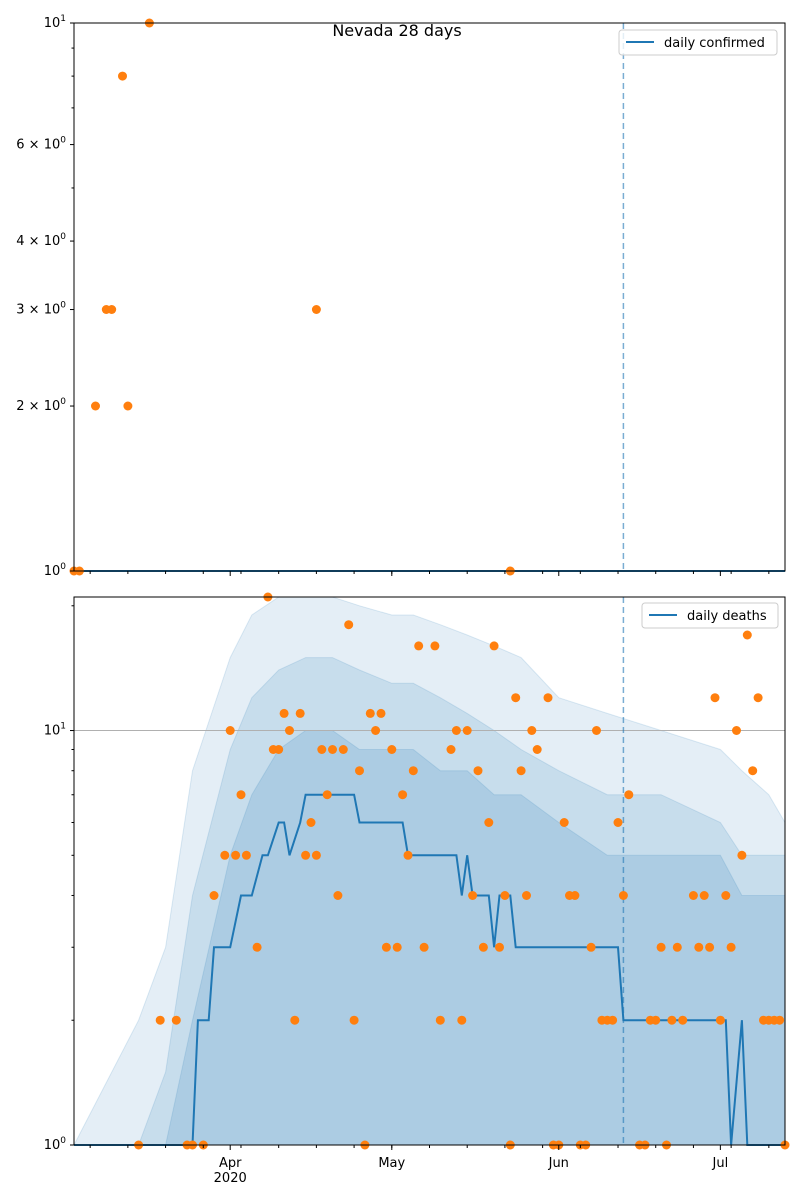 The image size is (800, 1200). Describe the element at coordinates (396, 30) in the screenshot. I see `chart-title: Nevada 28 days` at that location.